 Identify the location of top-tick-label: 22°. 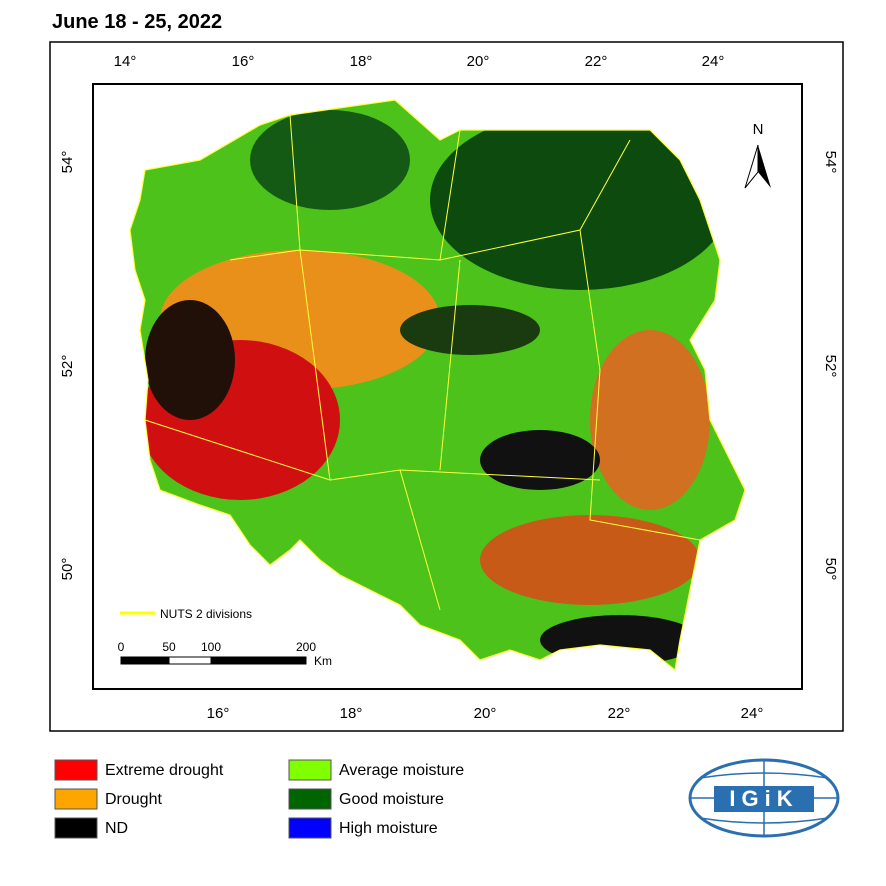
(596, 61).